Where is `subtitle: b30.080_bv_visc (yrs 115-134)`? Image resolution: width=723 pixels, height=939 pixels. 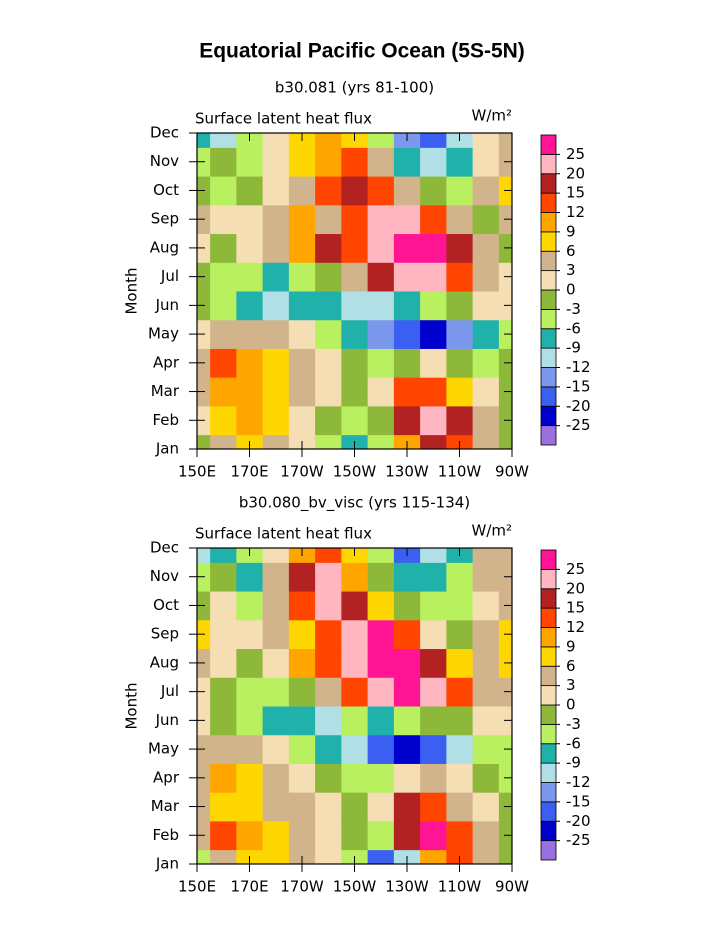
subtitle: b30.080_bv_visc (yrs 115-134) is located at coordinates (354, 503).